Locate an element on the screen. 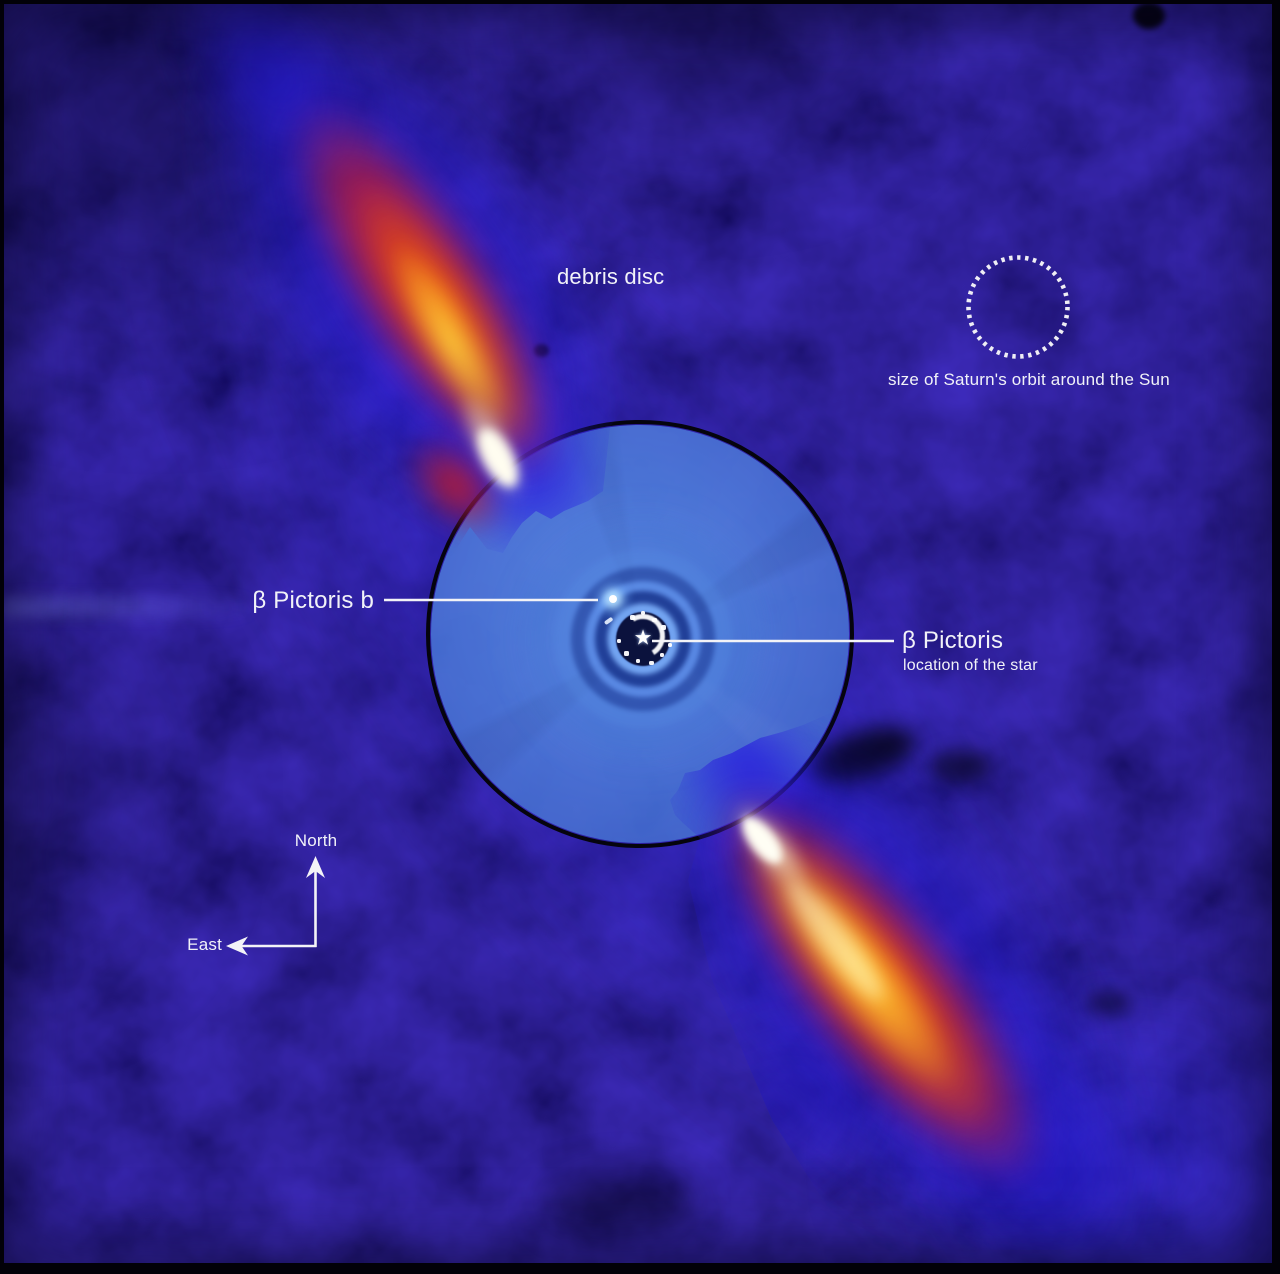  star-sublabel: location of the star is located at coordinates (970, 665).